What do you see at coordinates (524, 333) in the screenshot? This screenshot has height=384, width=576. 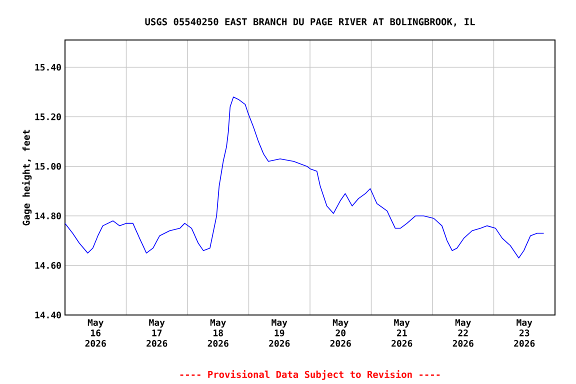 I see `x-tick-label: May 23 2026` at bounding box center [524, 333].